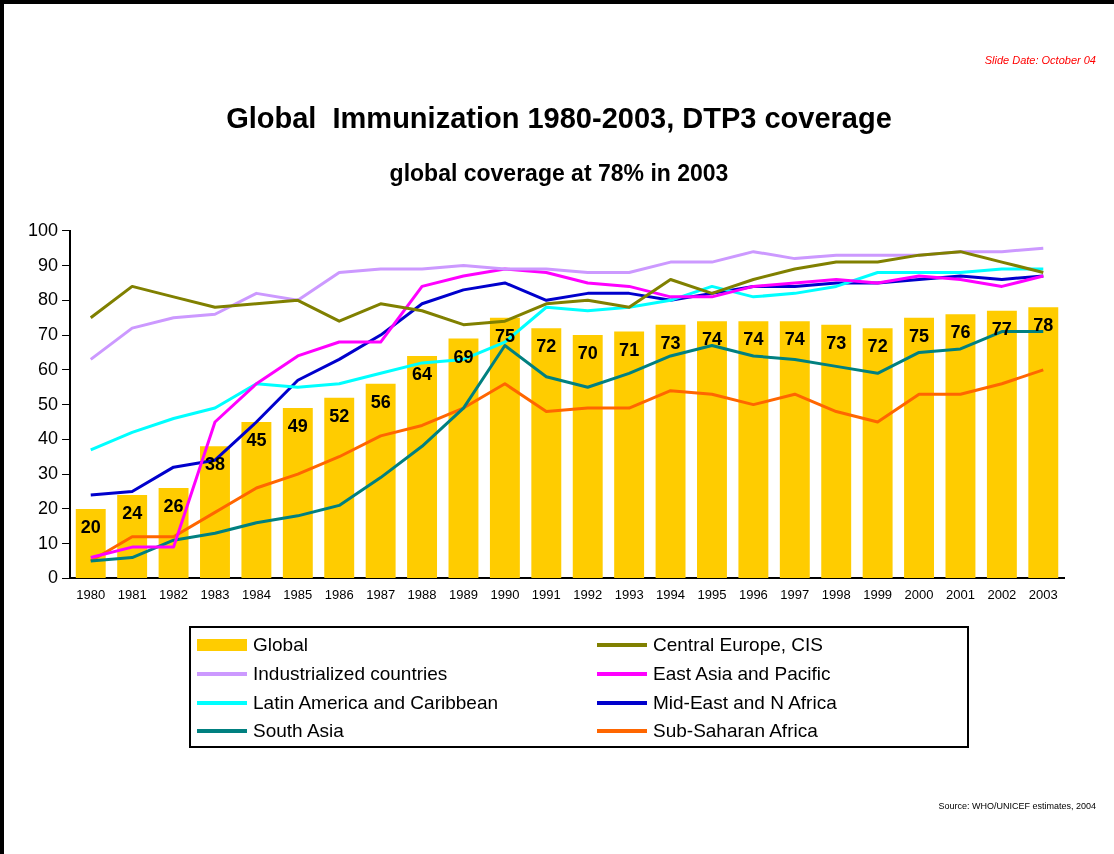 This screenshot has height=854, width=1114. What do you see at coordinates (376, 702) in the screenshot?
I see `legend-label: Latin America and Caribbean` at bounding box center [376, 702].